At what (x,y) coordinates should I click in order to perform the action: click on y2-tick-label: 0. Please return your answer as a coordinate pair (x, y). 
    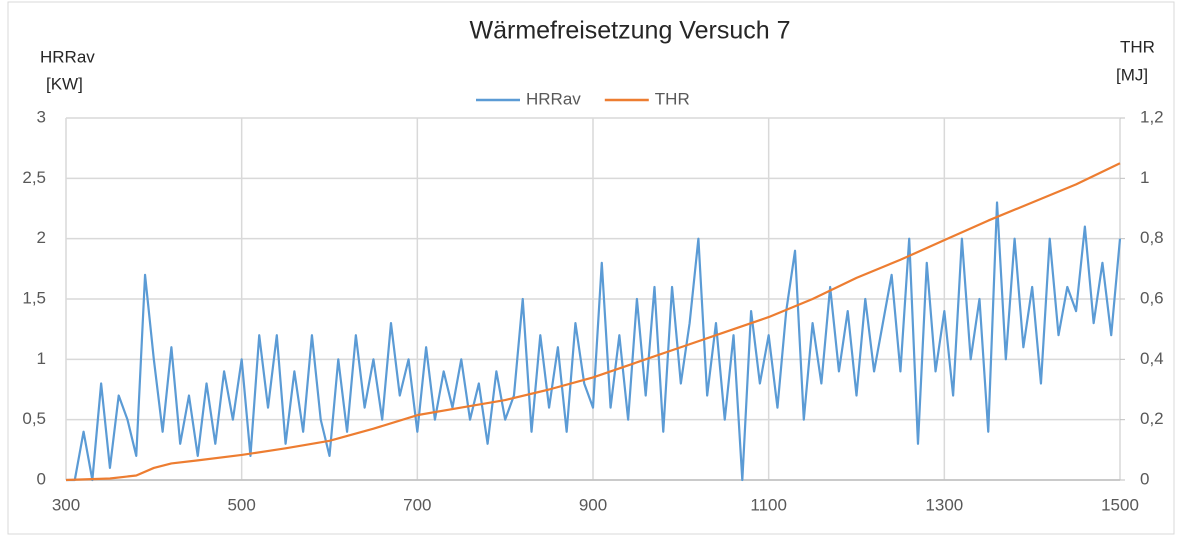
    Looking at the image, I should click on (1144, 478).